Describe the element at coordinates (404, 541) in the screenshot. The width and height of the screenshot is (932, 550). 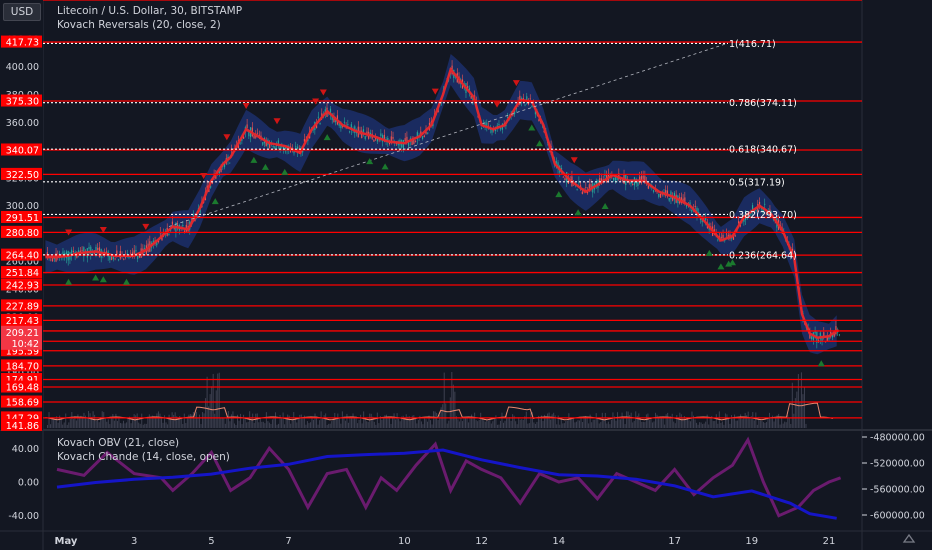
I see `time-tick: 10` at that location.